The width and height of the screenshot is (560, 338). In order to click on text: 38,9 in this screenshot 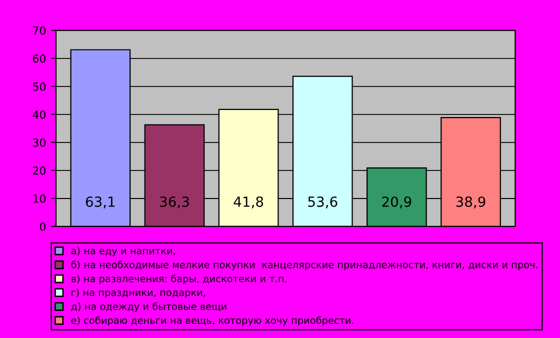, I will do `click(471, 202)`.